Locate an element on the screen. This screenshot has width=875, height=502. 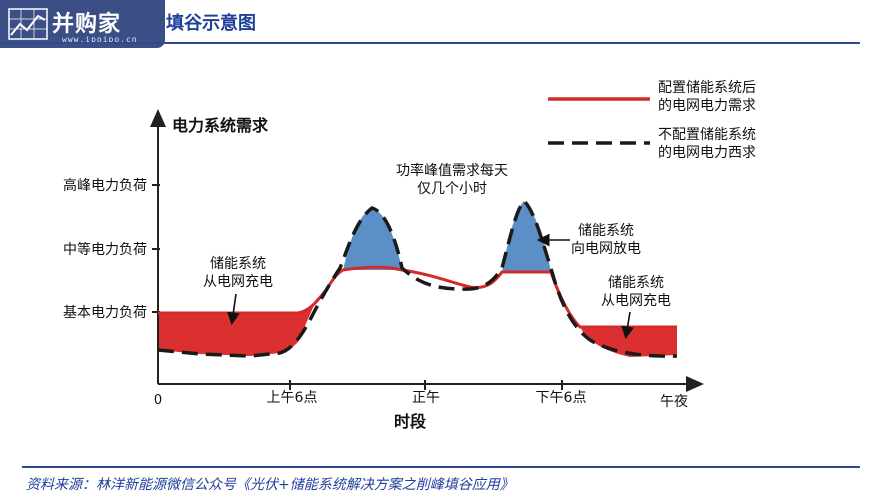
legend-label-without-storage-2: 的电网电力西求 is located at coordinates (707, 153).